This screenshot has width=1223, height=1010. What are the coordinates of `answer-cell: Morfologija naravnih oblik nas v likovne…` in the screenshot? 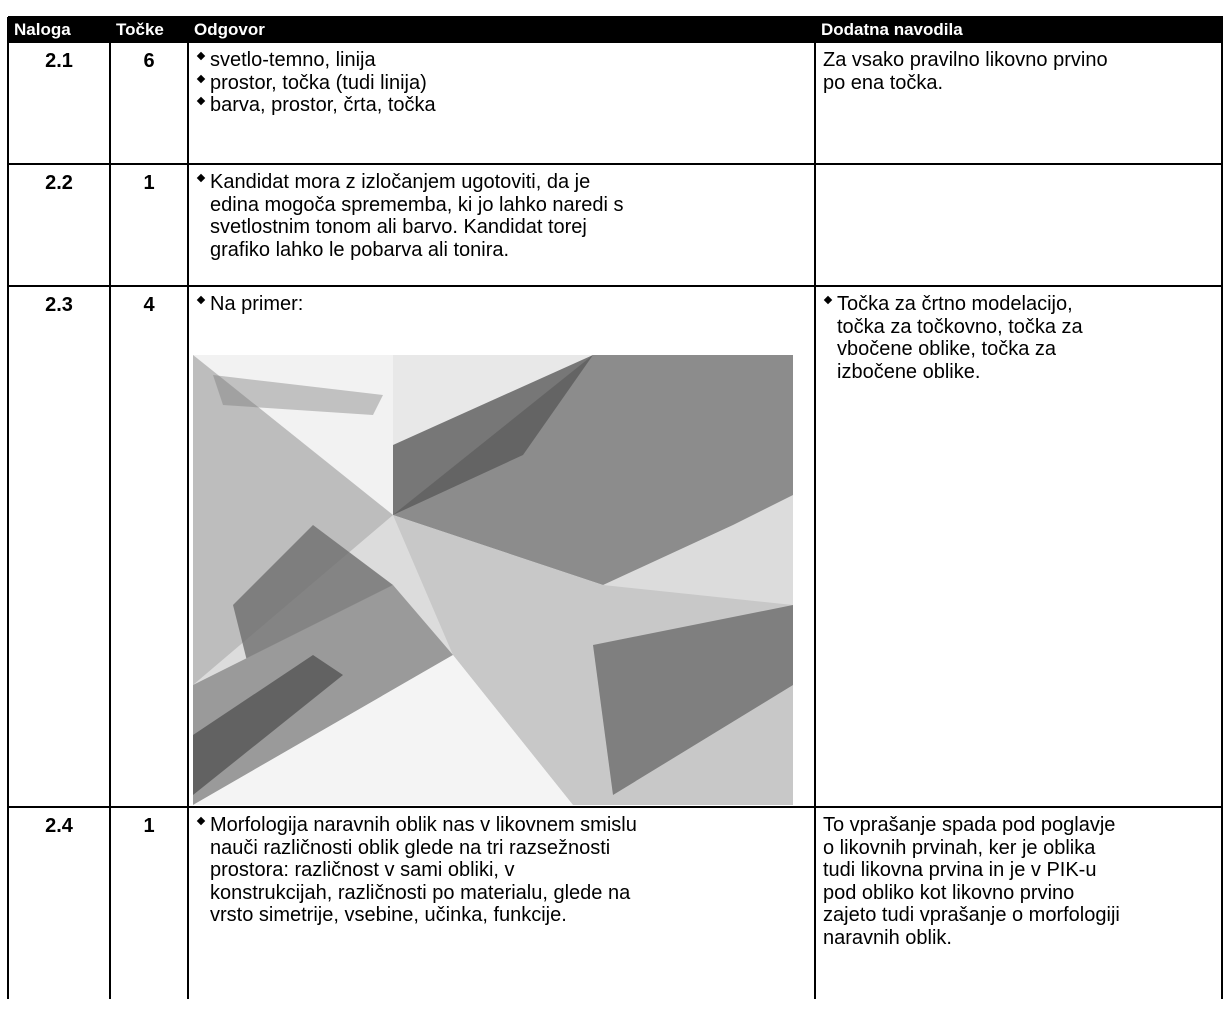 It's located at (501, 908).